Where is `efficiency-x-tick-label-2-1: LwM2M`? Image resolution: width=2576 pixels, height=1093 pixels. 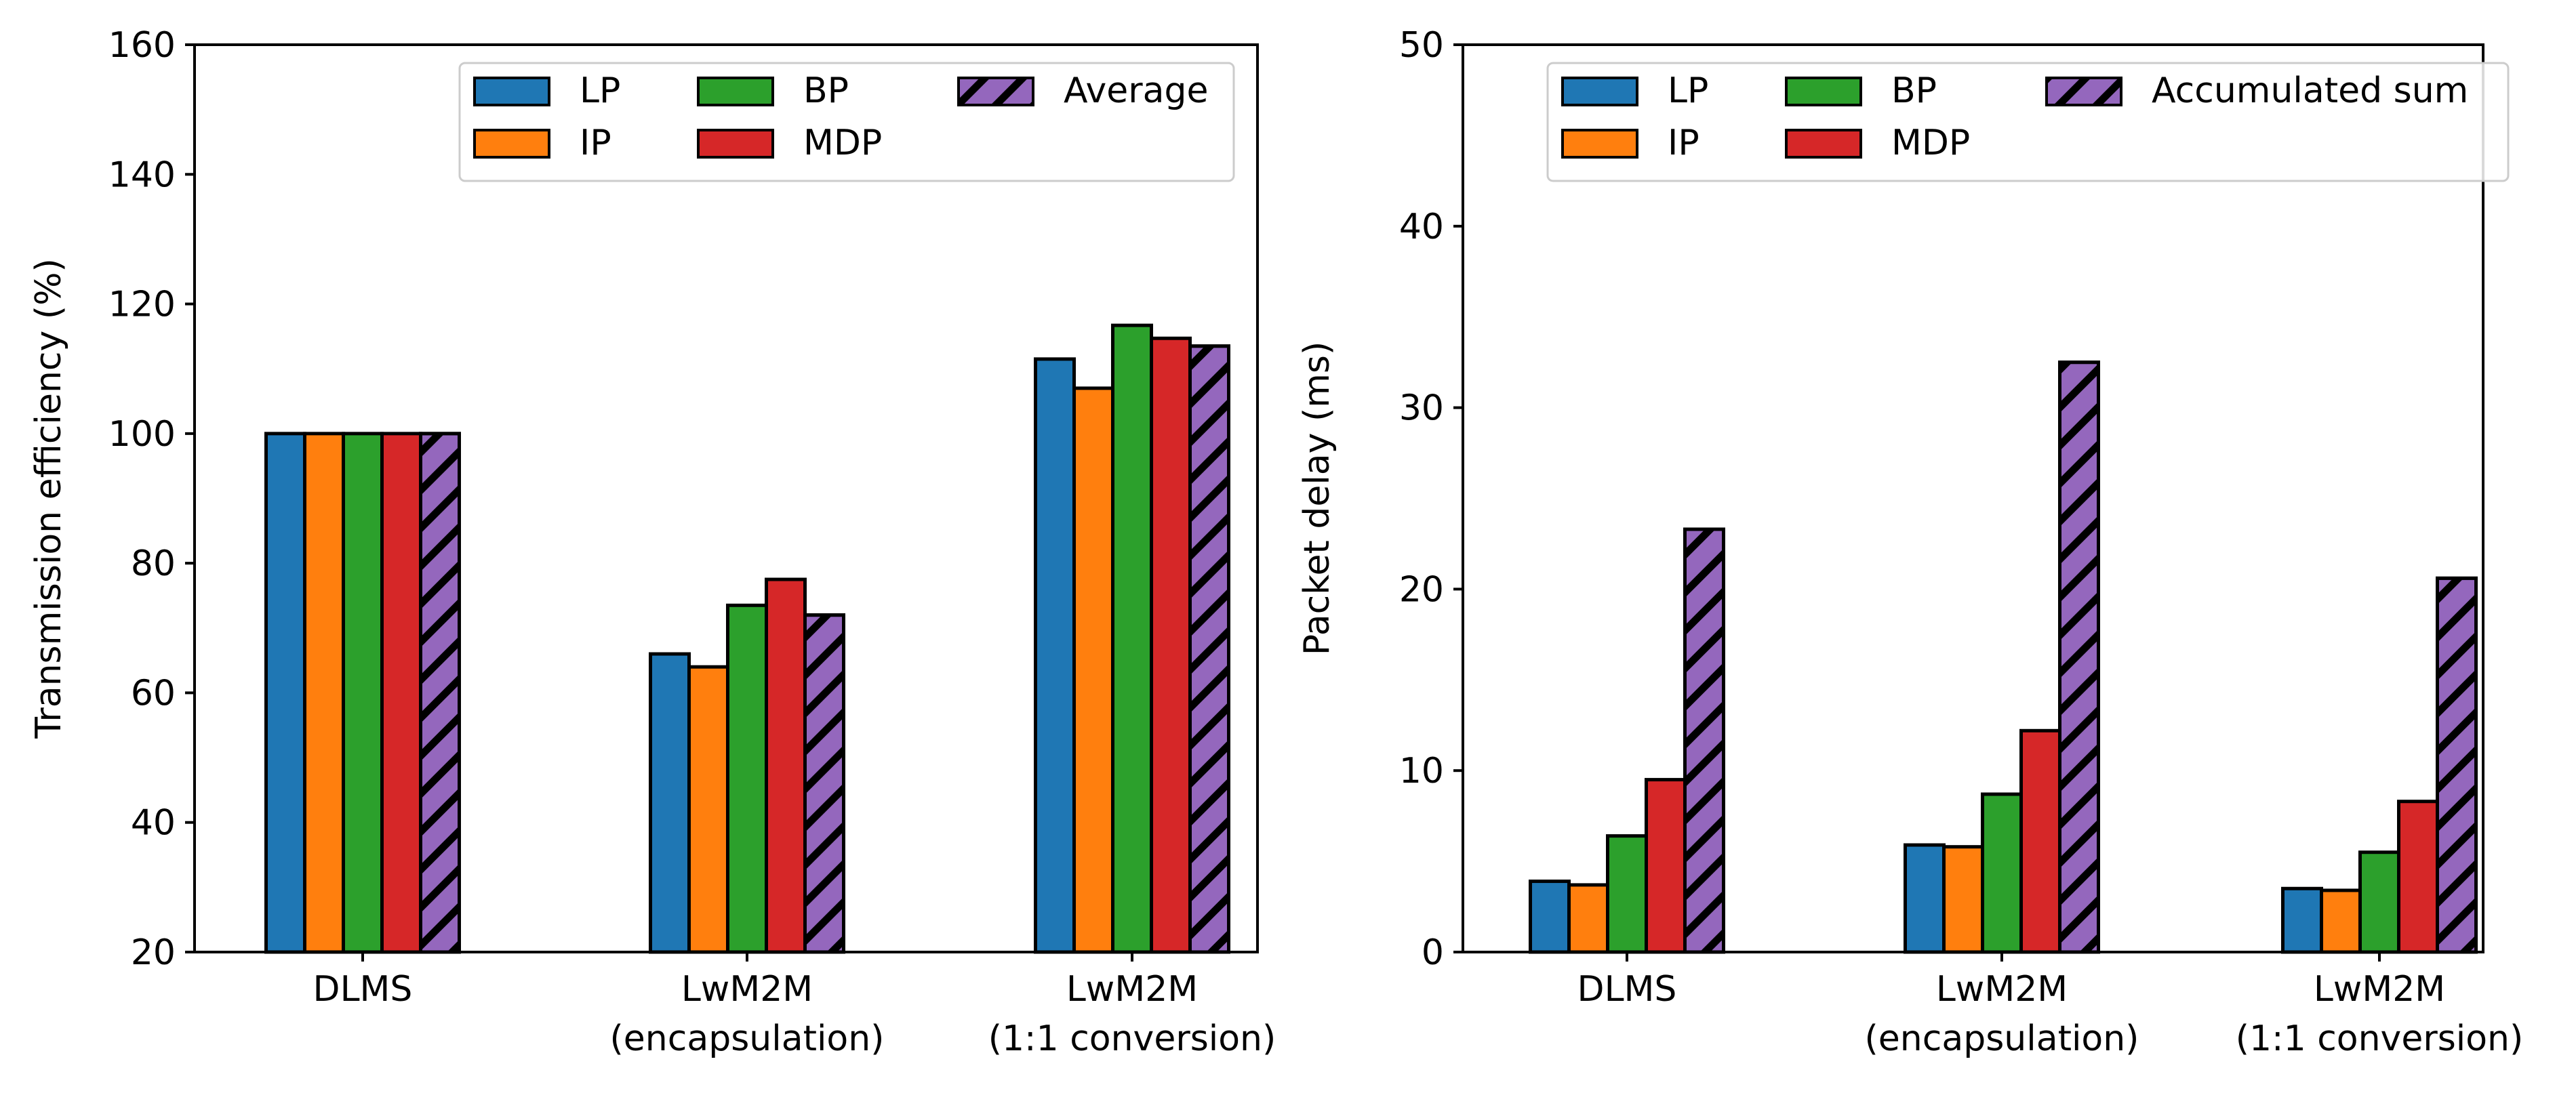
efficiency-x-tick-label-2-1: LwM2M is located at coordinates (747, 989).